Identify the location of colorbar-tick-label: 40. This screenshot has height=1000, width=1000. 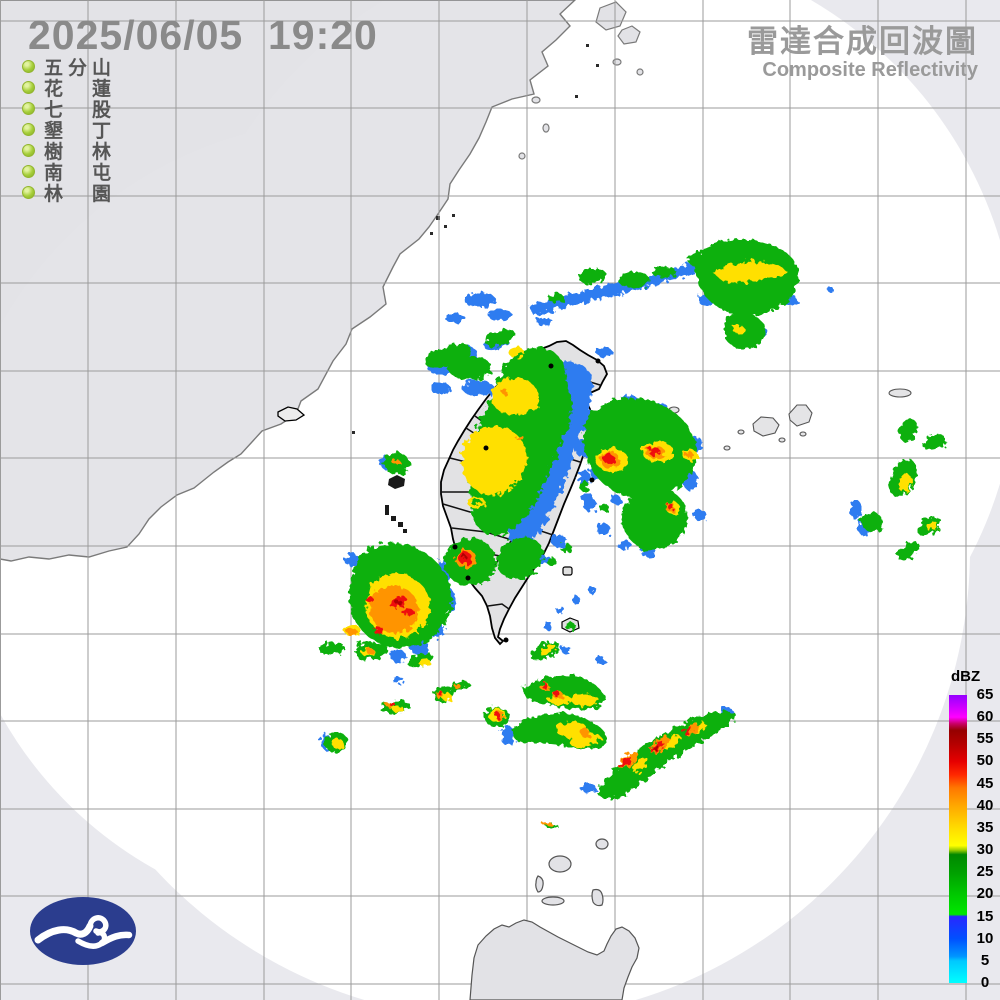
(985, 805).